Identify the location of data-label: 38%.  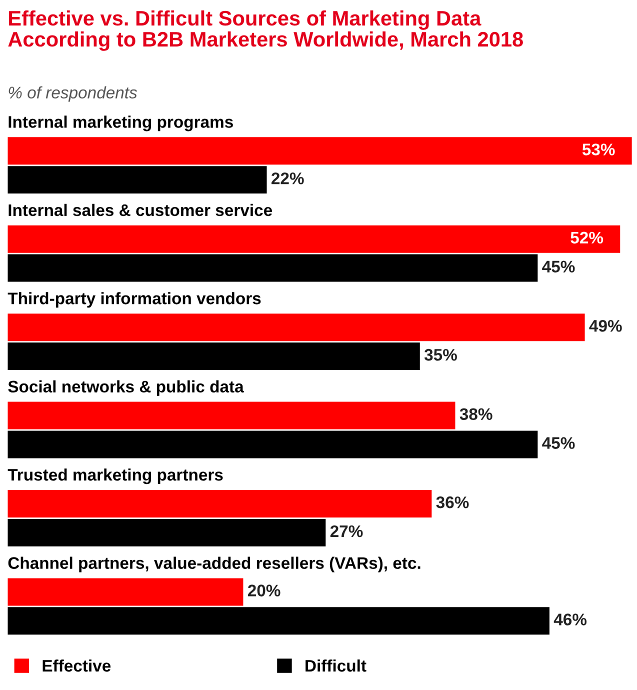
(476, 414).